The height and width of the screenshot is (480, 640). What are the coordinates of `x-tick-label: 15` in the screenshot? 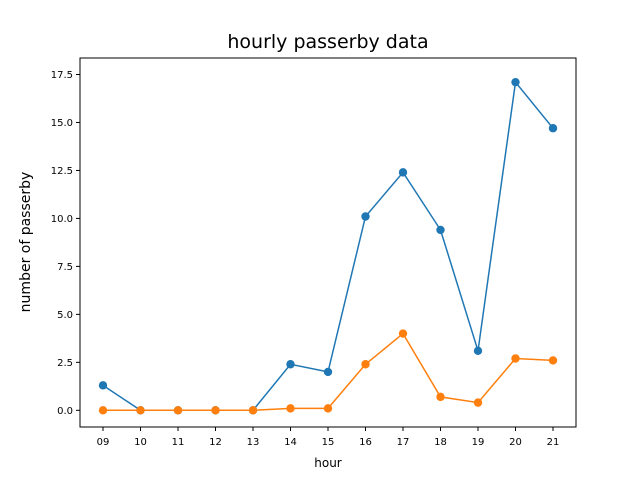 It's located at (328, 442).